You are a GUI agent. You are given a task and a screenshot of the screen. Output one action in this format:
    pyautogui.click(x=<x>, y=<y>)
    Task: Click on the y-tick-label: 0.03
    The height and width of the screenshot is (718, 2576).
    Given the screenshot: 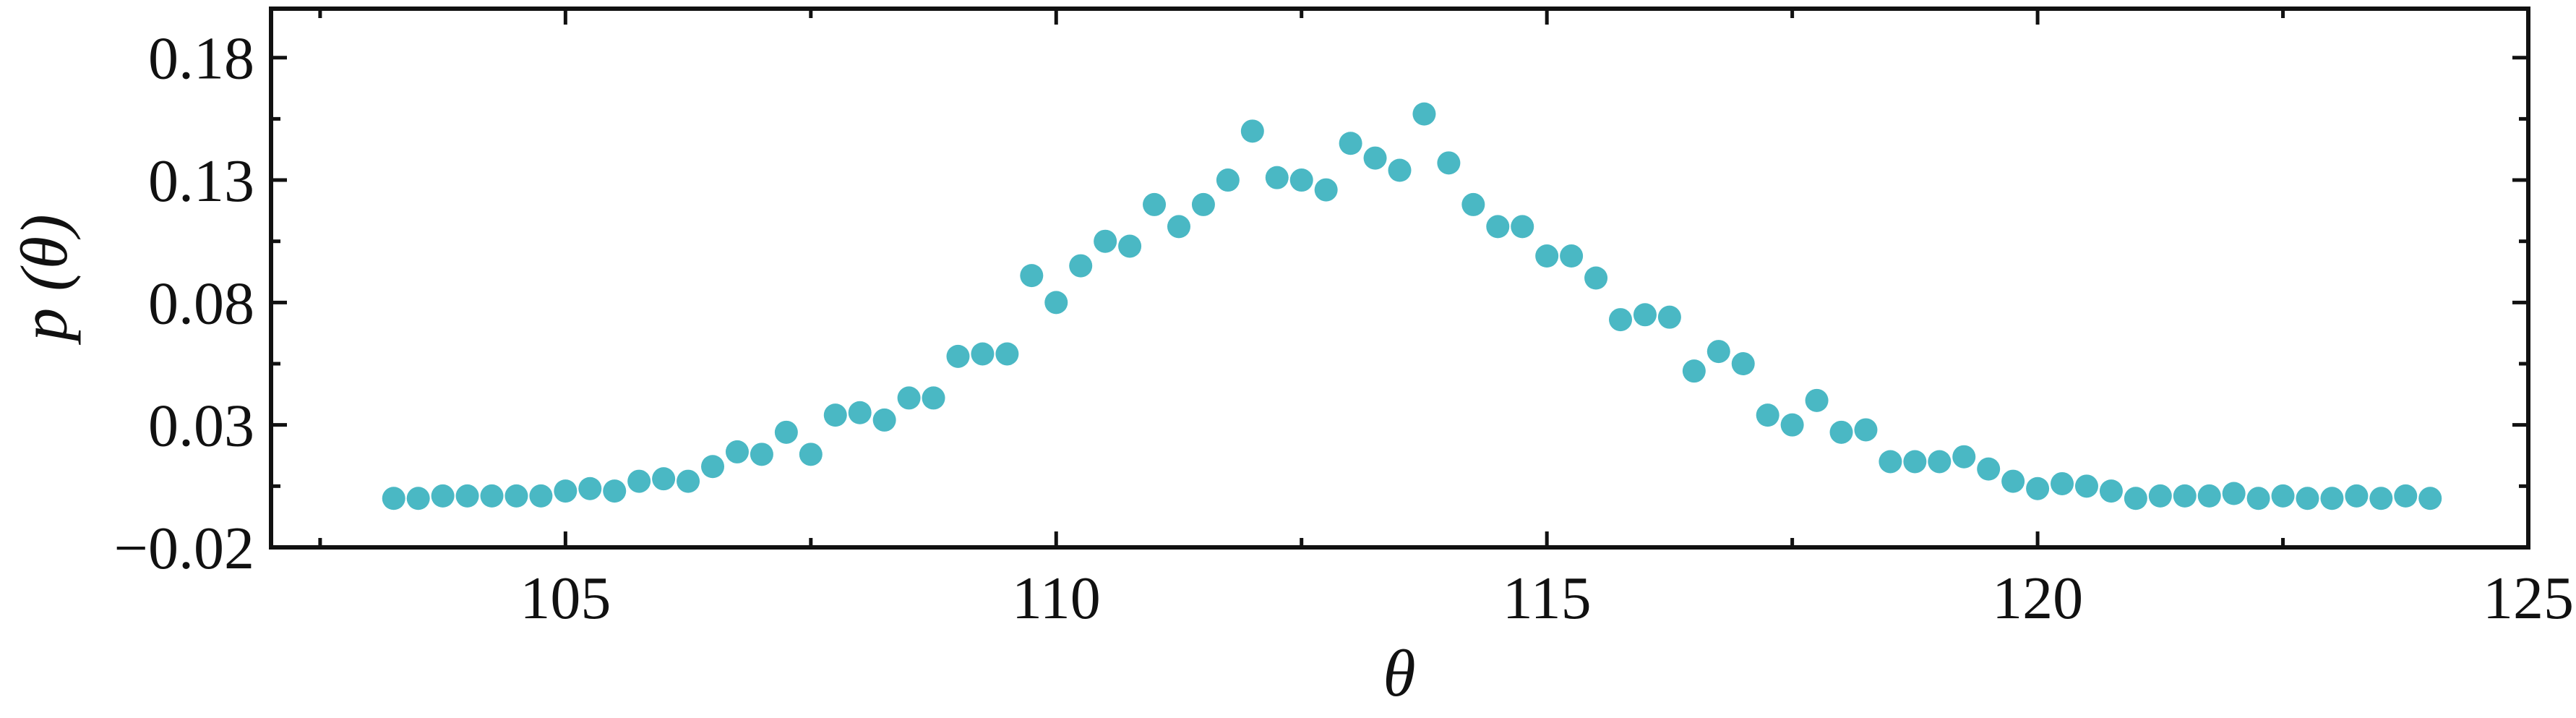 What is the action you would take?
    pyautogui.click(x=201, y=426)
    